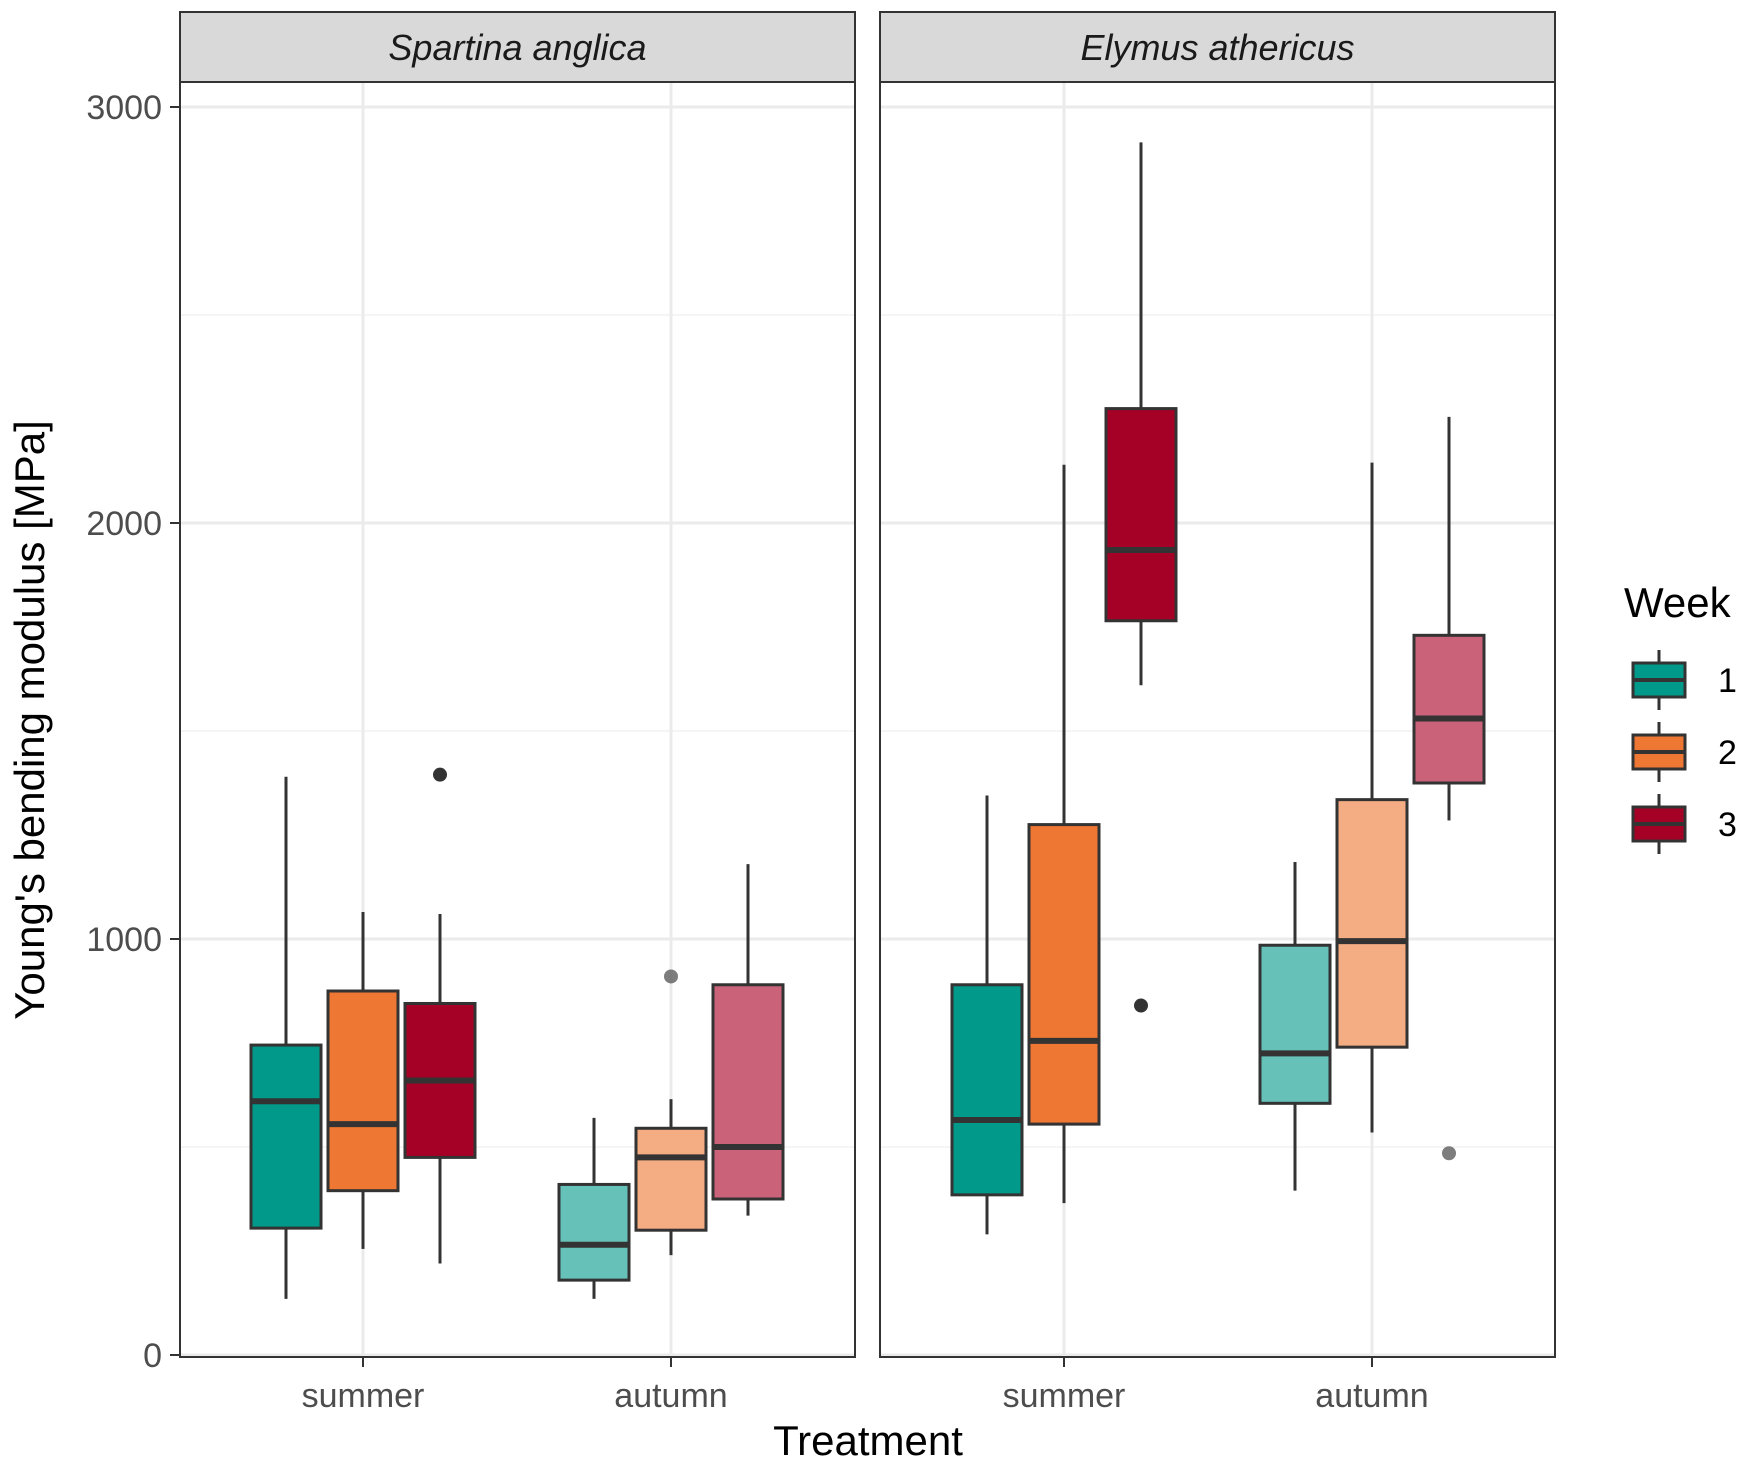  I want to click on x-axis: summer autumn summer autumn, so click(865, 1386).